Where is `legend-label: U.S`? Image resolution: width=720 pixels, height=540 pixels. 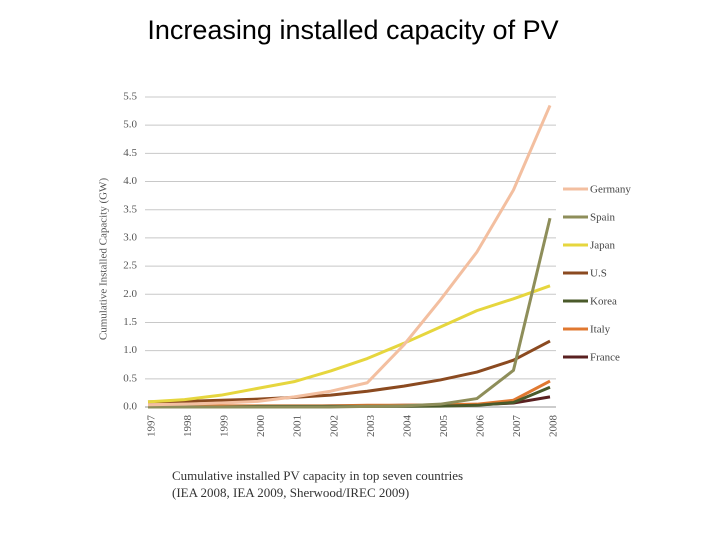
legend-label: U.S is located at coordinates (598, 274).